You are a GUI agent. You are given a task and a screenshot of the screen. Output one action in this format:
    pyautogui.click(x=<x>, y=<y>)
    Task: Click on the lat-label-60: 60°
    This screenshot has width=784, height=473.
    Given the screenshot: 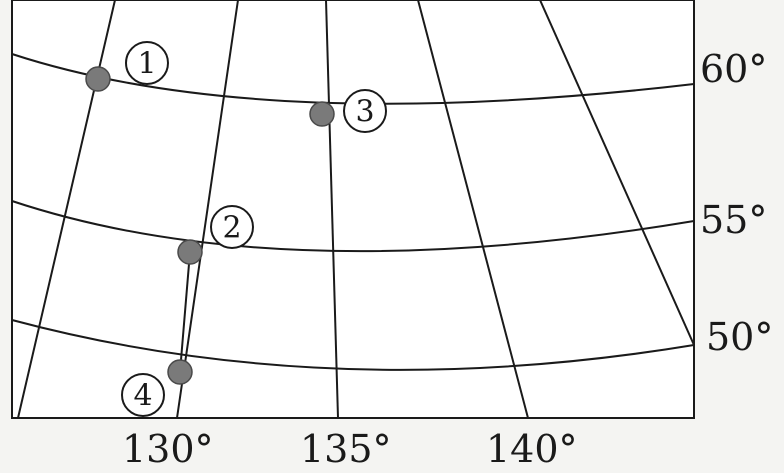 What is the action you would take?
    pyautogui.click(x=733, y=69)
    